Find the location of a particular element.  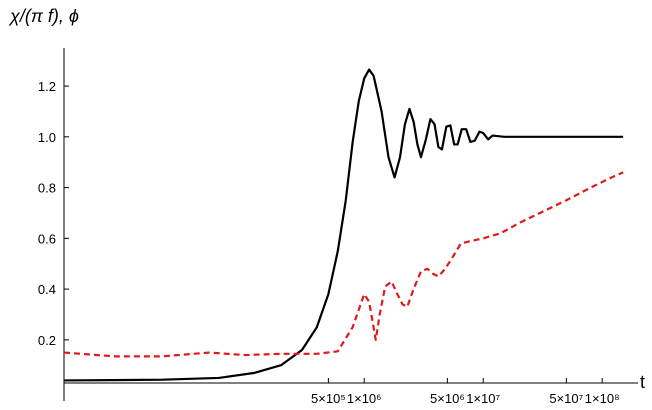

x-tick-label: 5×10⁷ is located at coordinates (566, 398).